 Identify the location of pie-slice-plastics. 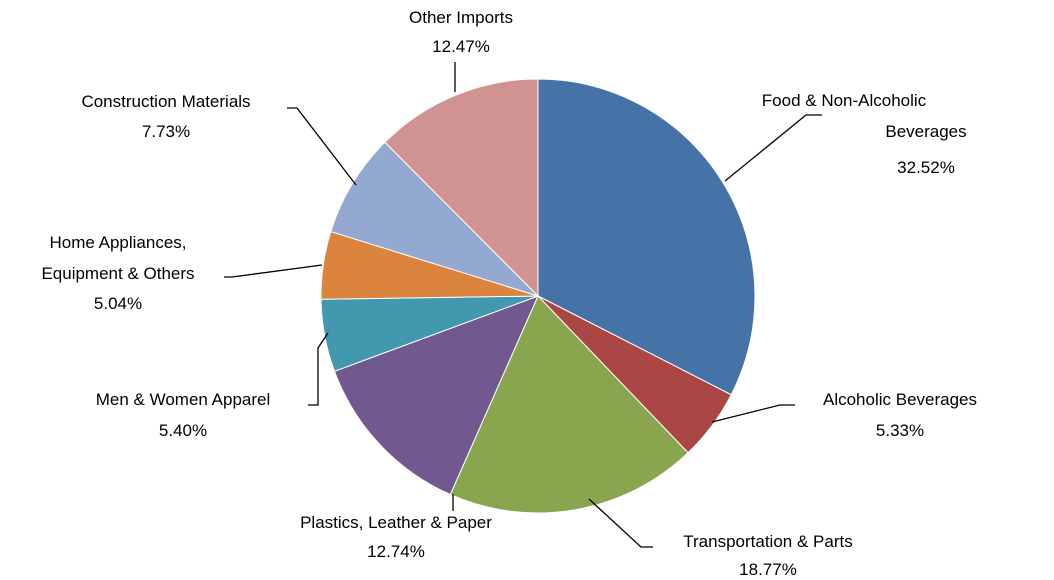
(436, 395).